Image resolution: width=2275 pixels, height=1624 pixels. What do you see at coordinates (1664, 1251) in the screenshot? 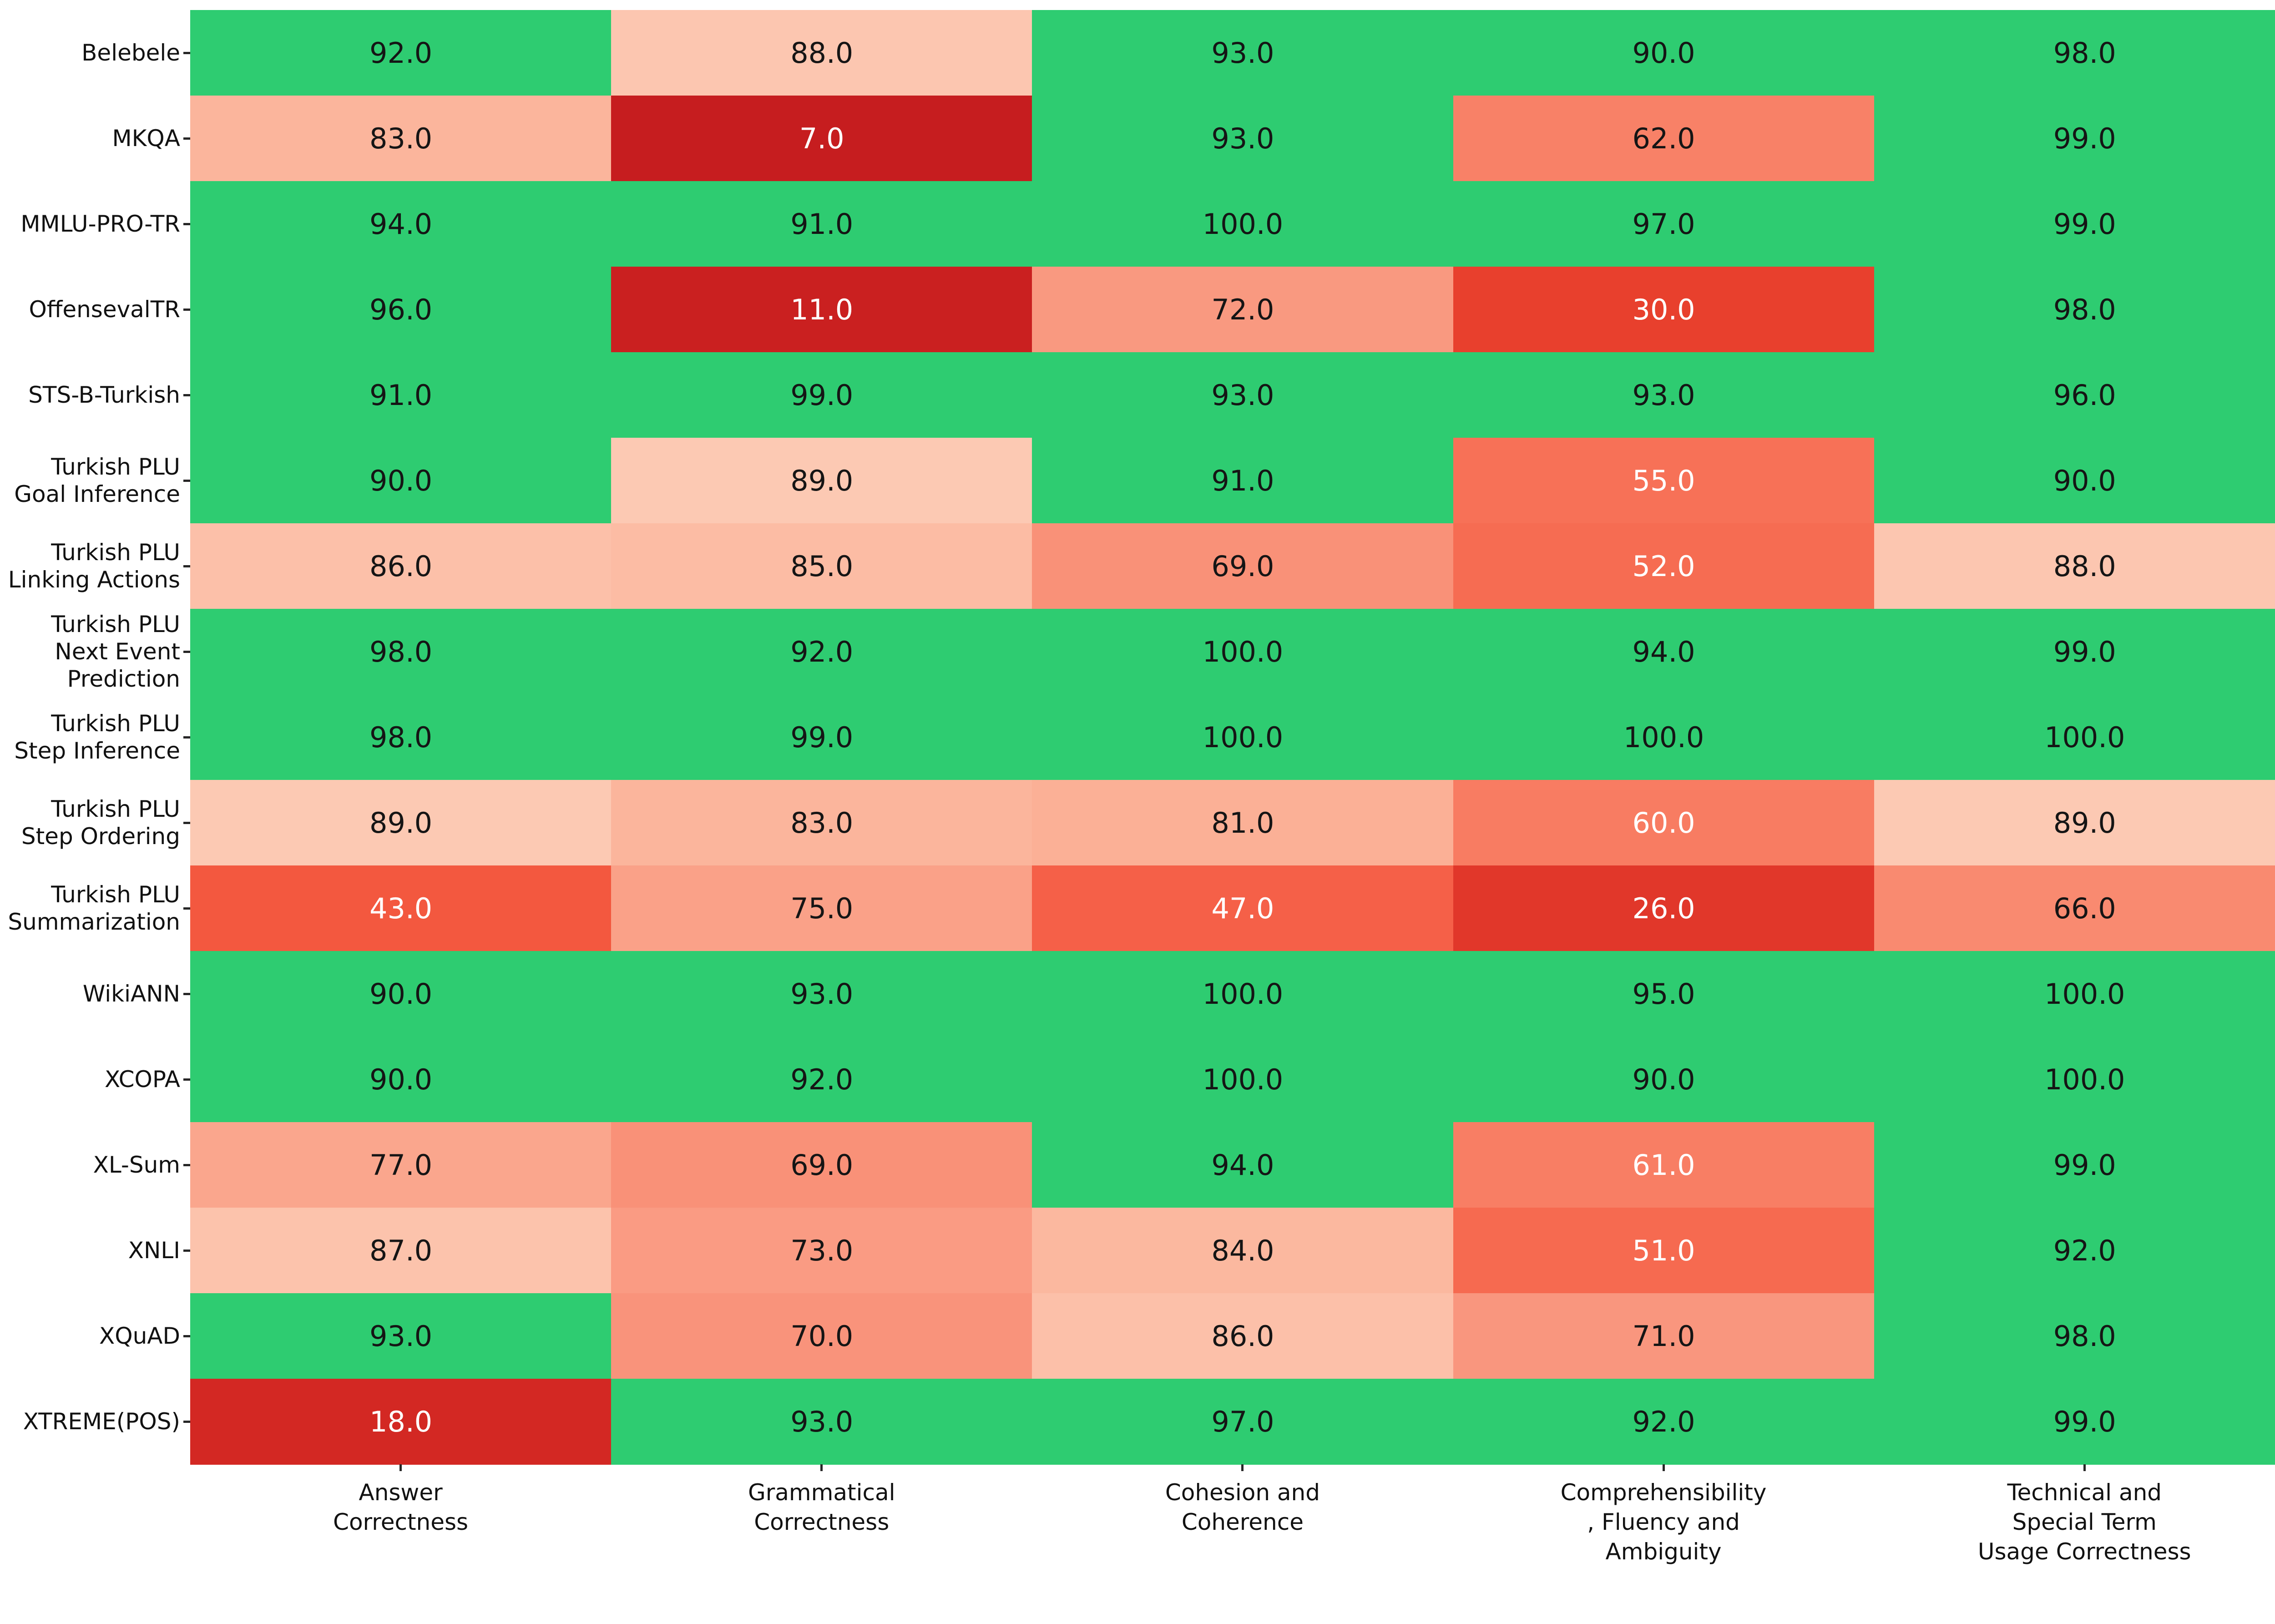
I see `heatmap-cell: 51.0` at bounding box center [1664, 1251].